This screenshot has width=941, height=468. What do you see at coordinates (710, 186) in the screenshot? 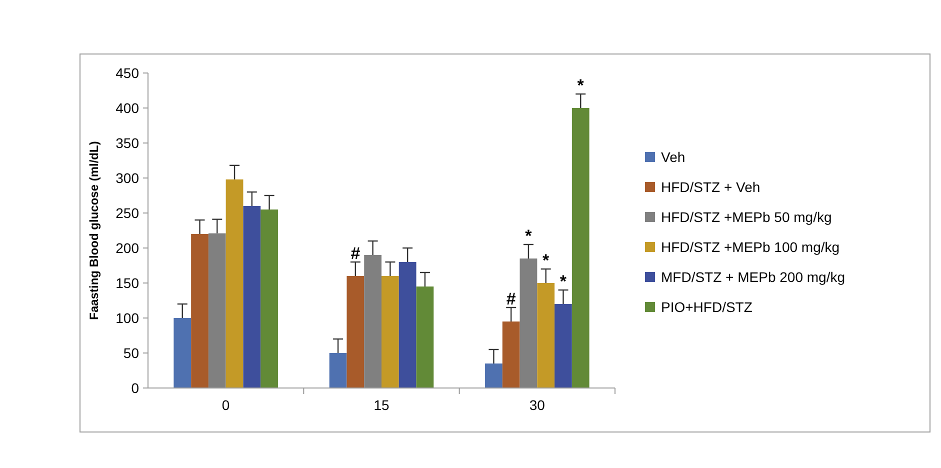
I see `legend-label: HFD/STZ + Veh` at bounding box center [710, 186].